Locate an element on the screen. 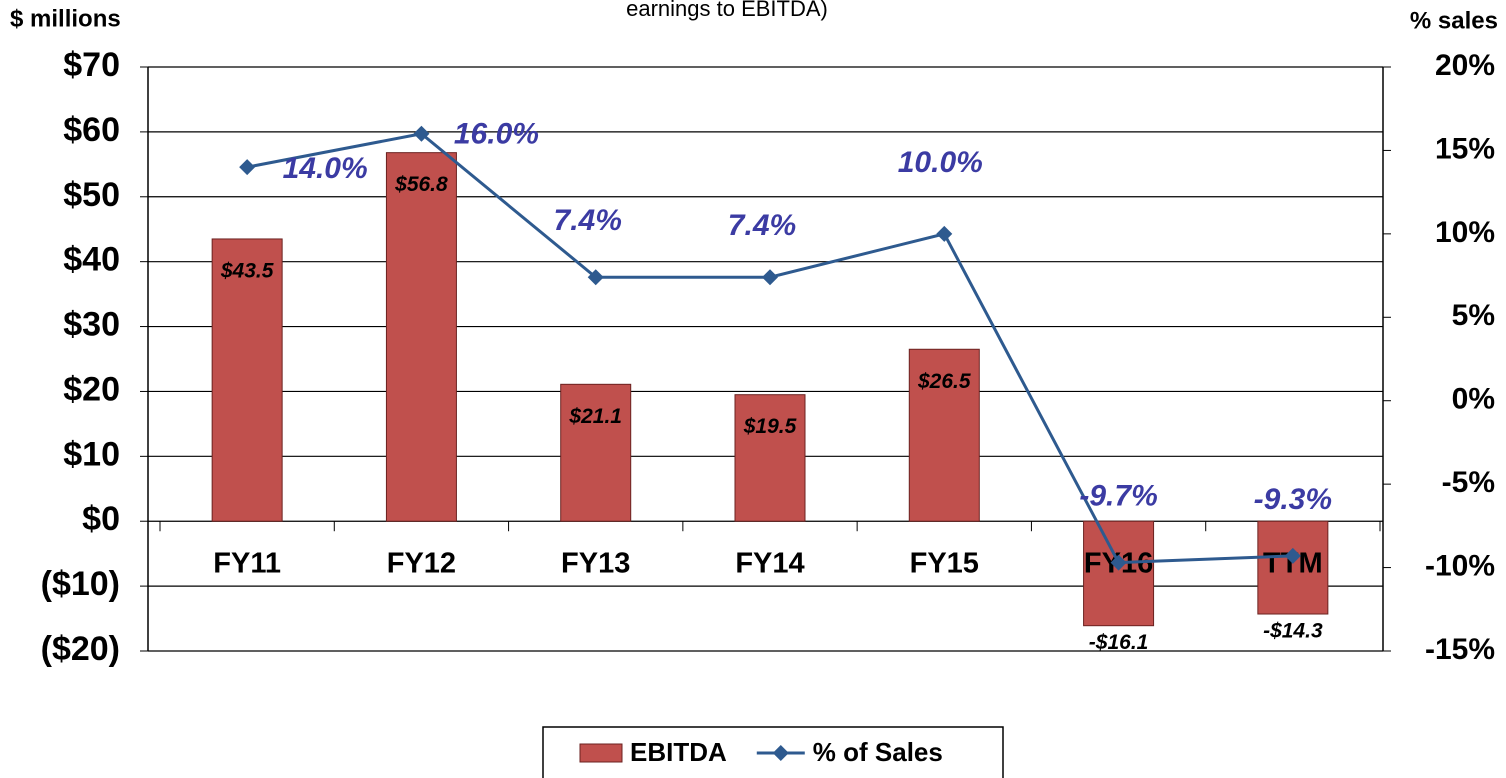  y-tick-label: $70 is located at coordinates (91, 65).